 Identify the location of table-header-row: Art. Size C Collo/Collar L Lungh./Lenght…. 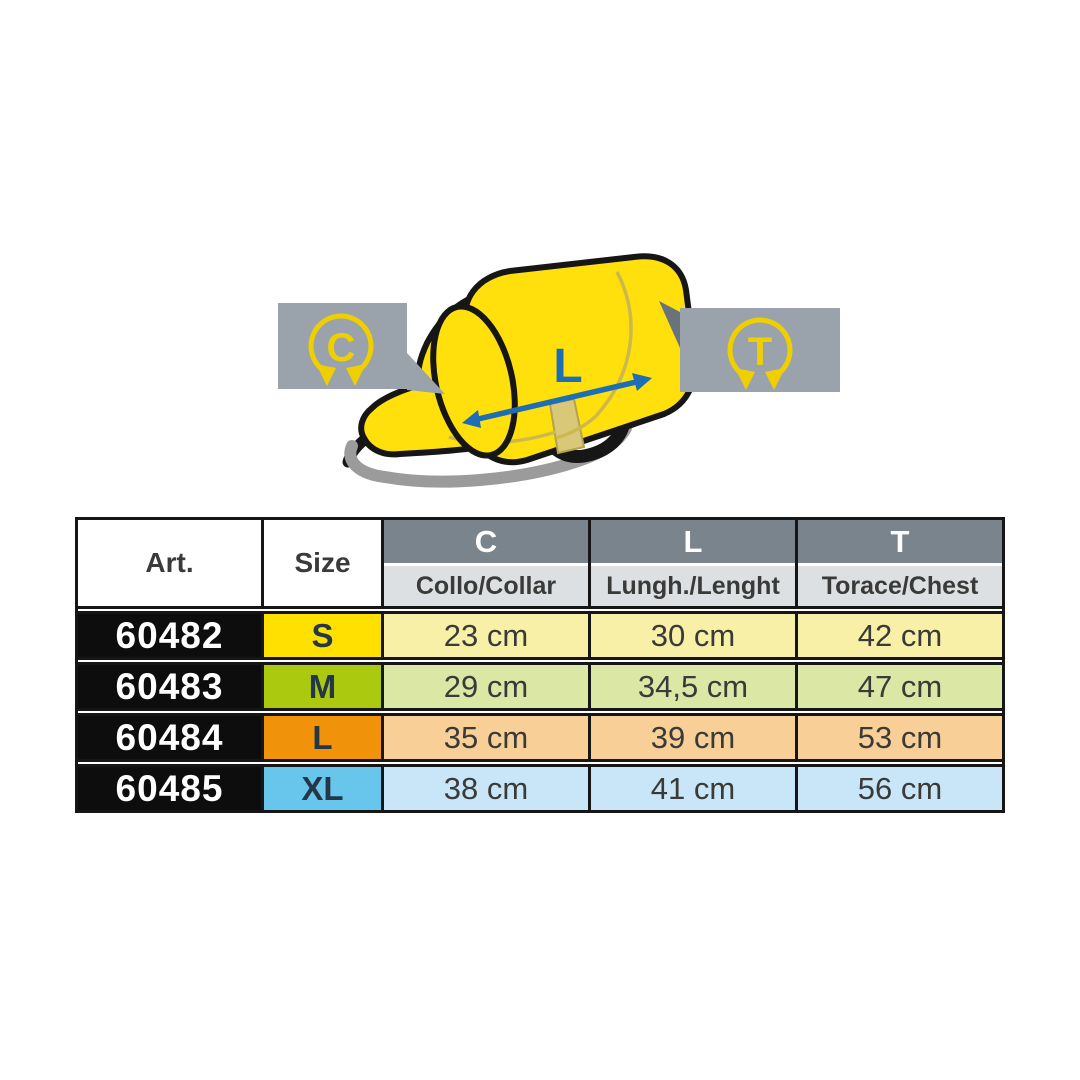
(540, 564).